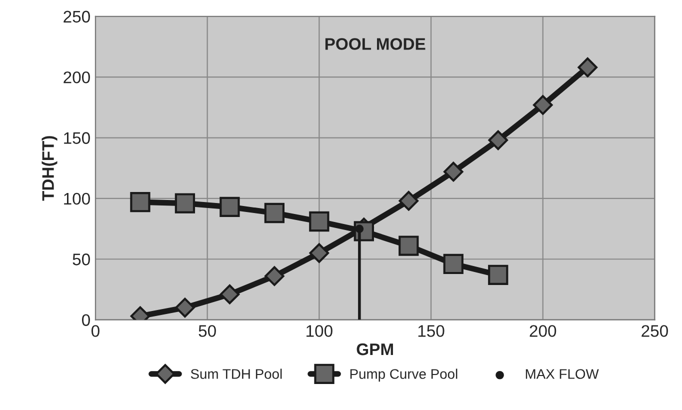 The height and width of the screenshot is (410, 682). I want to click on x-tick-label: 200, so click(543, 331).